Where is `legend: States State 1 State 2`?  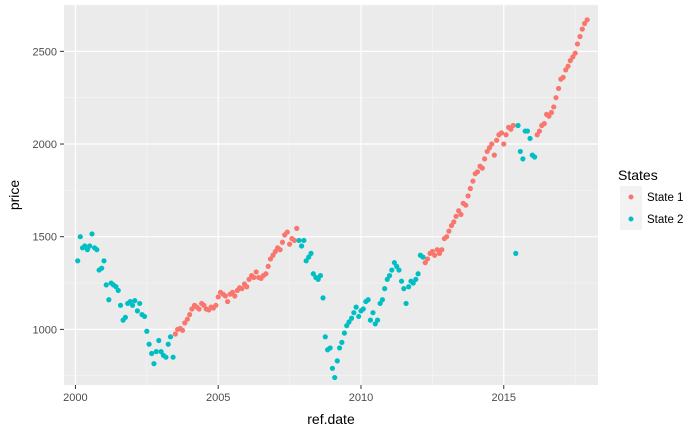 legend: States State 1 State 2 is located at coordinates (650, 198).